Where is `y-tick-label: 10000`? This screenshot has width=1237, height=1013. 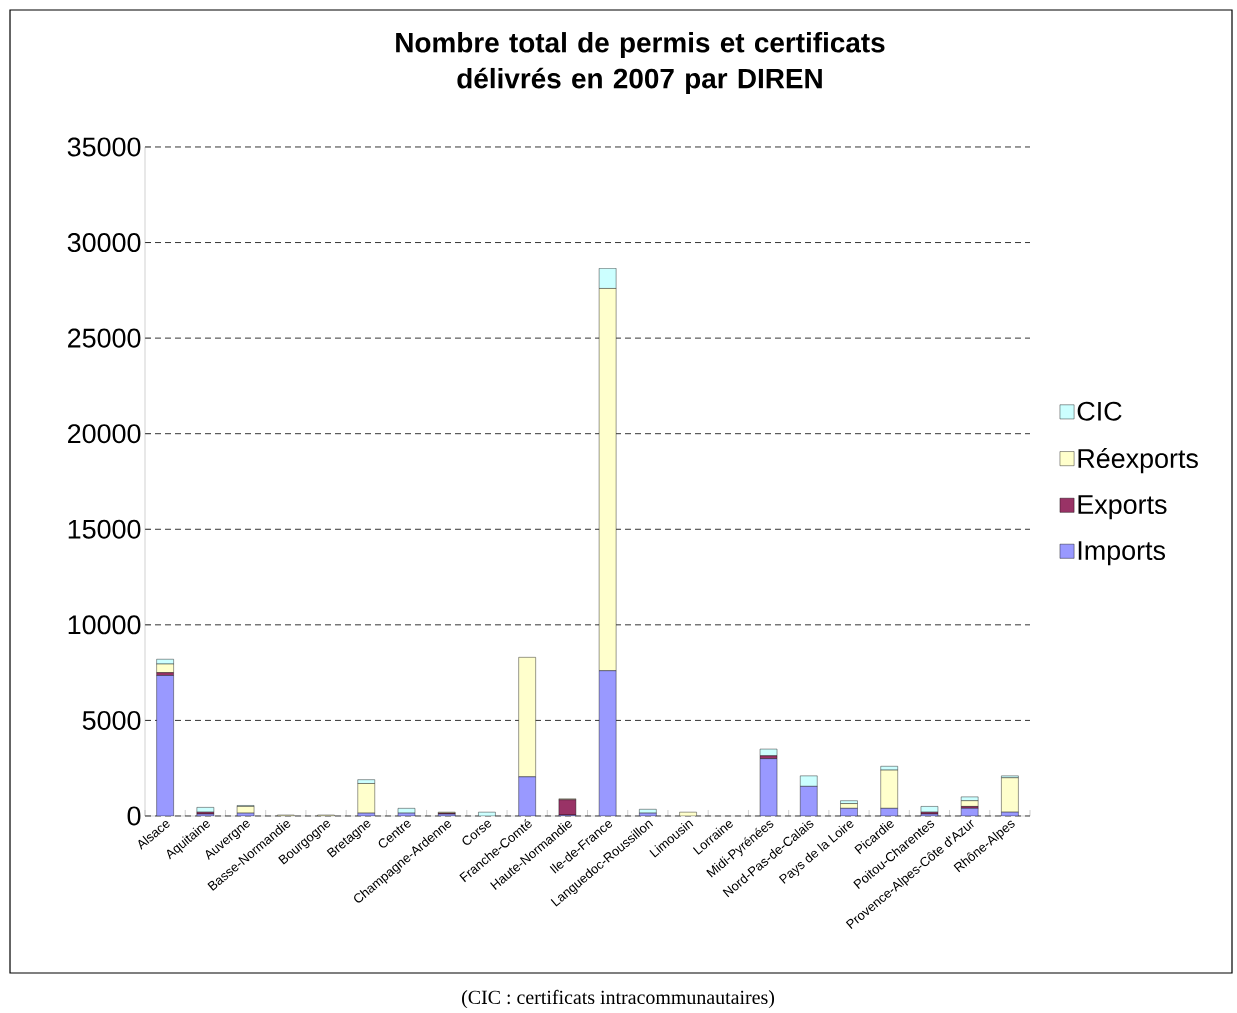
y-tick-label: 10000 is located at coordinates (104, 625).